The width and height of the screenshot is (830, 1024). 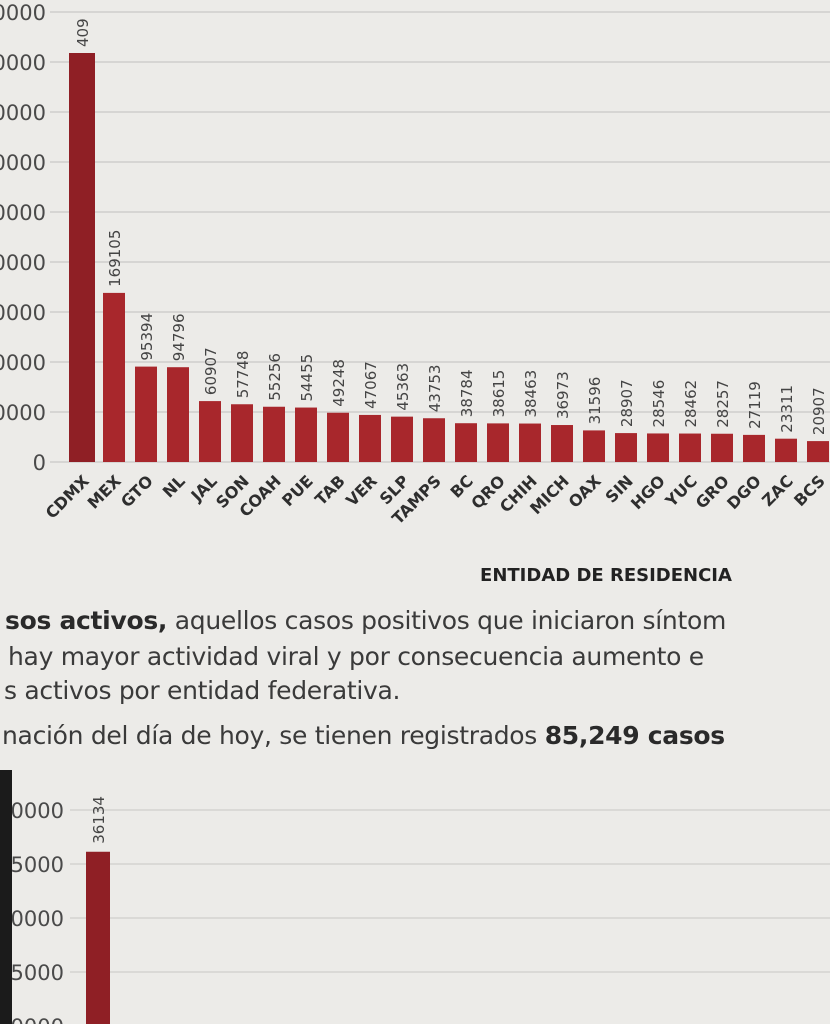 What do you see at coordinates (681, 491) in the screenshot?
I see `x-tick-label: YUC` at bounding box center [681, 491].